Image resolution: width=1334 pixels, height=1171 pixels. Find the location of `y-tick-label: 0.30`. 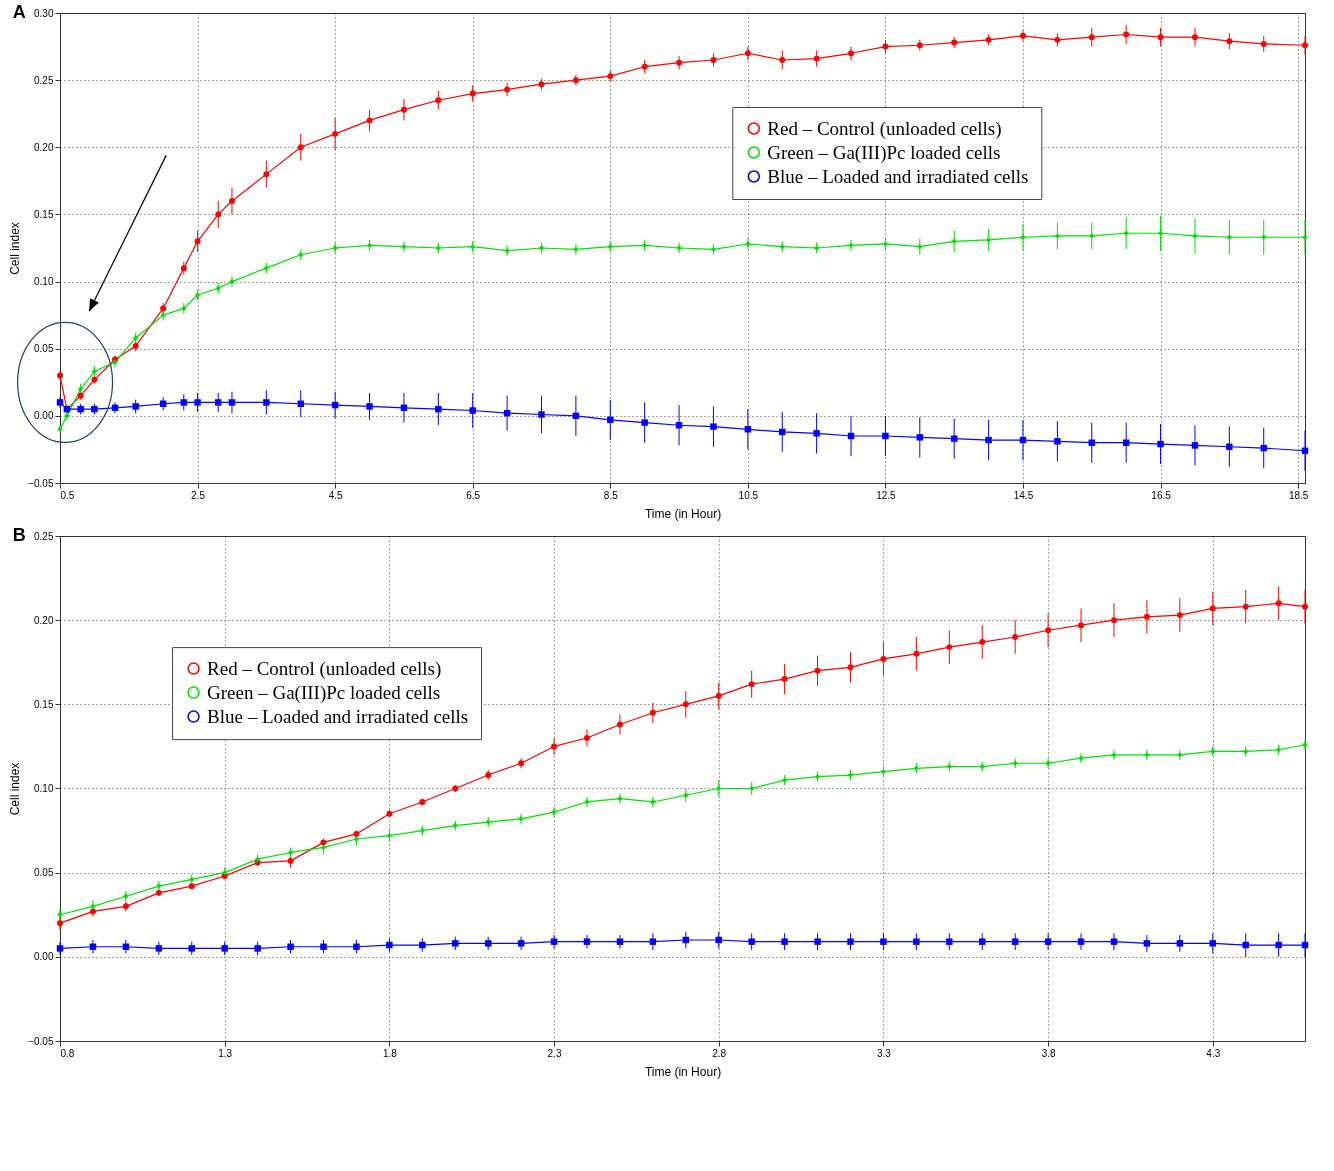

y-tick-label: 0.30 is located at coordinates (44, 13).